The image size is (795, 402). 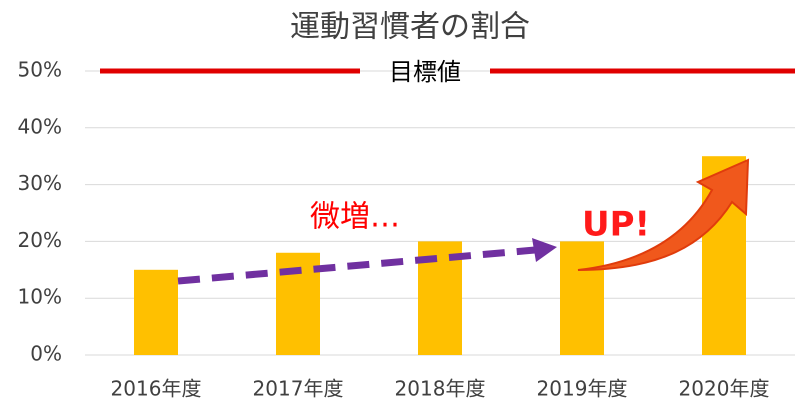 I want to click on x-tick-label: 2018年度, so click(x=440, y=389).